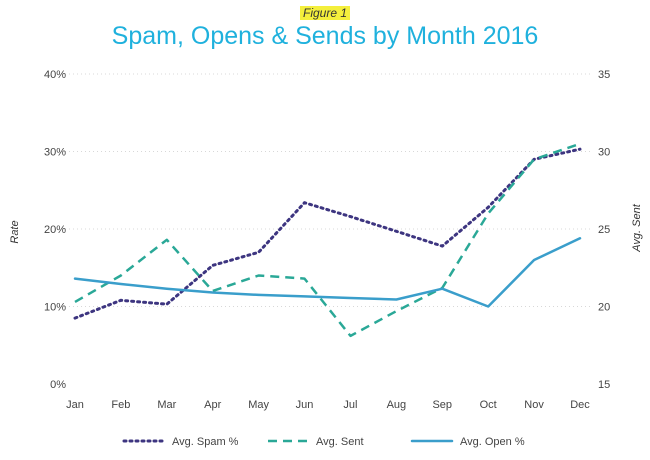 Image resolution: width=650 pixels, height=460 pixels. What do you see at coordinates (55, 153) in the screenshot?
I see `left-tick-label: 30%` at bounding box center [55, 153].